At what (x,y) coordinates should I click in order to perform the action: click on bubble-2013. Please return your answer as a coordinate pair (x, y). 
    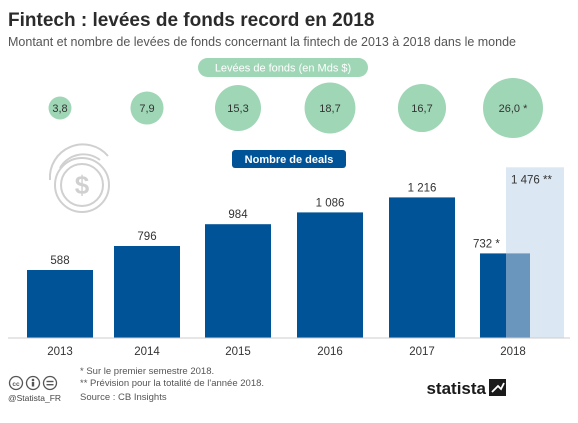
    Looking at the image, I should click on (60, 108).